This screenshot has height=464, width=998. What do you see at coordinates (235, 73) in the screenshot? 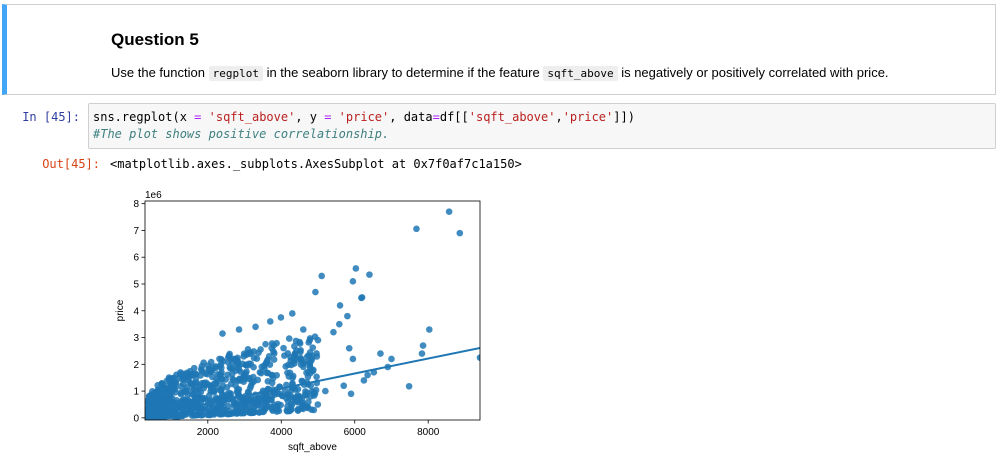
I see `inline-code-regplot: regplot` at bounding box center [235, 73].